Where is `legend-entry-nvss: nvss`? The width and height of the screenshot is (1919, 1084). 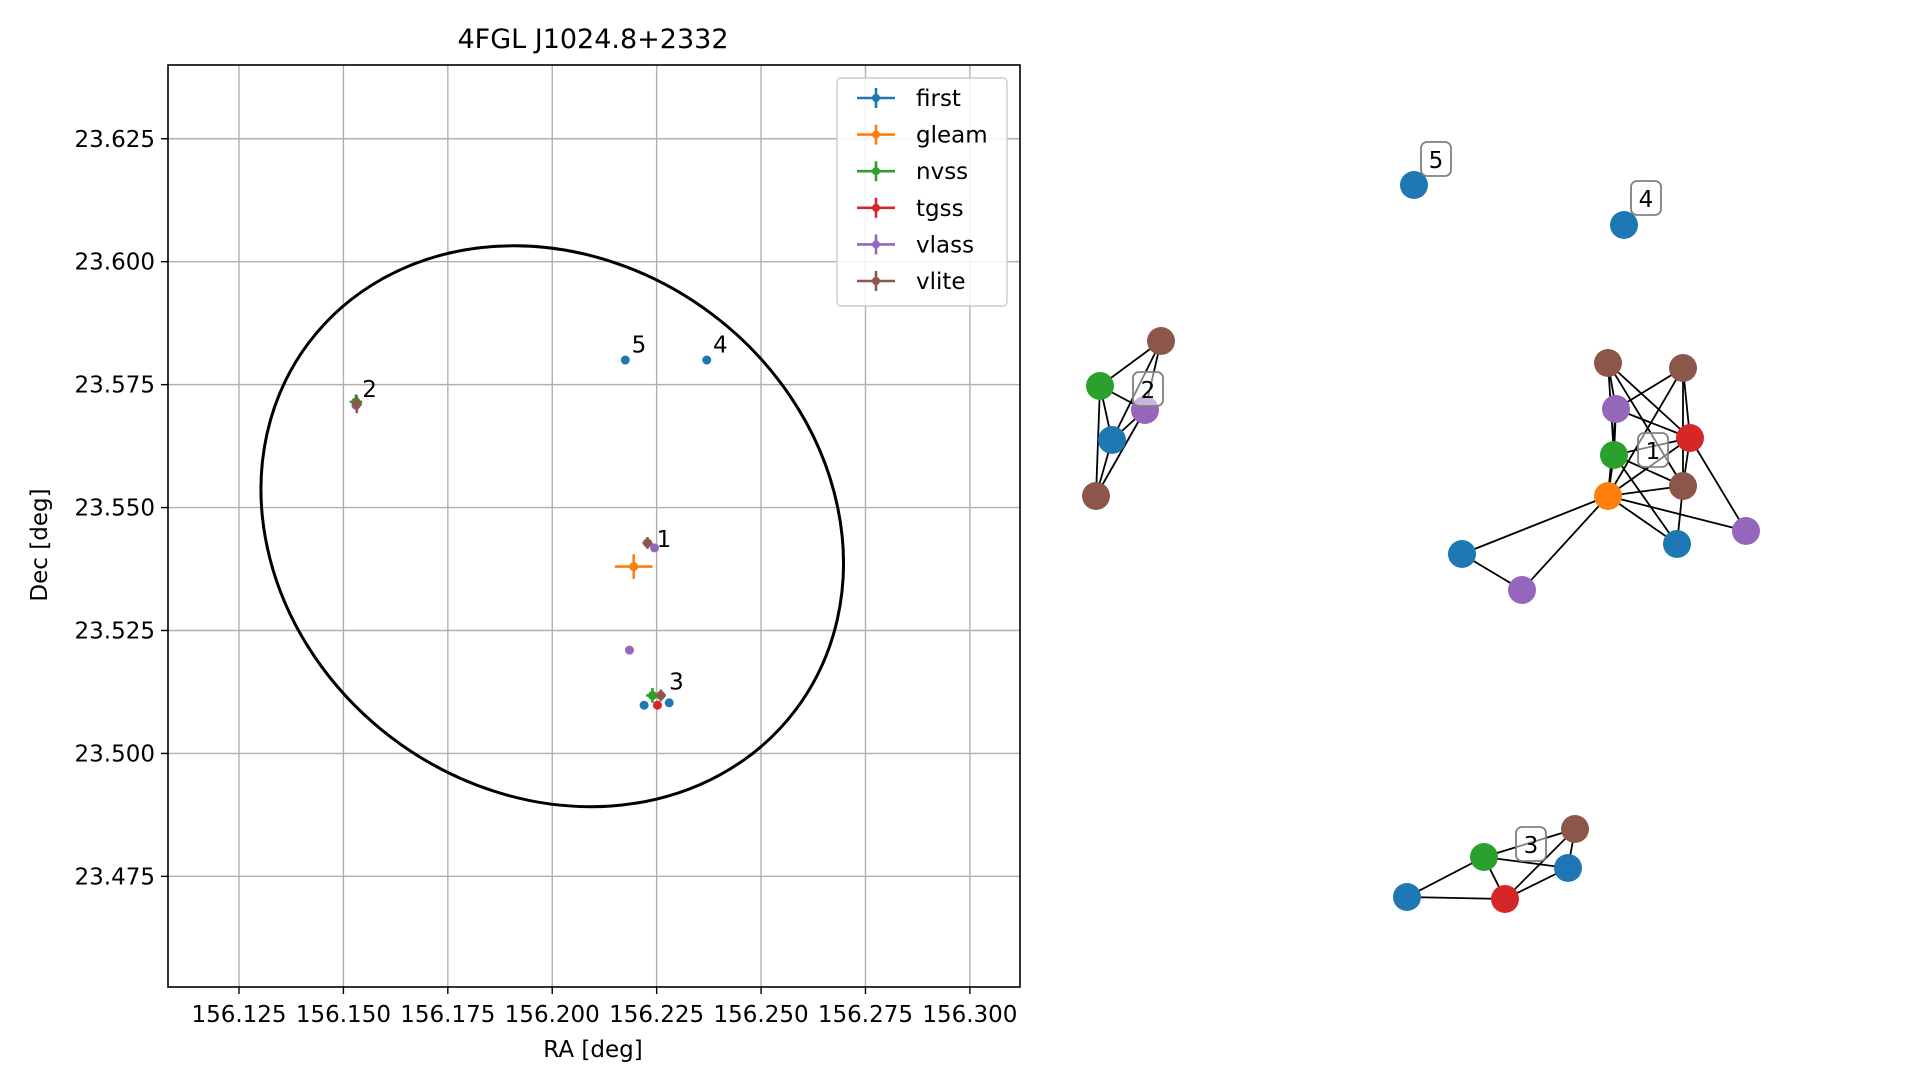
legend-entry-nvss: nvss is located at coordinates (912, 172).